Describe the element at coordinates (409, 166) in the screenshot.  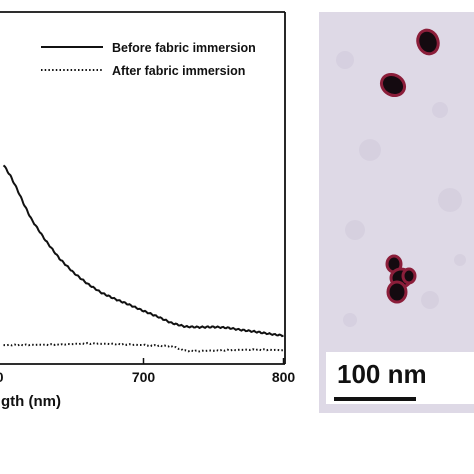
I see `nanoparticles` at that location.